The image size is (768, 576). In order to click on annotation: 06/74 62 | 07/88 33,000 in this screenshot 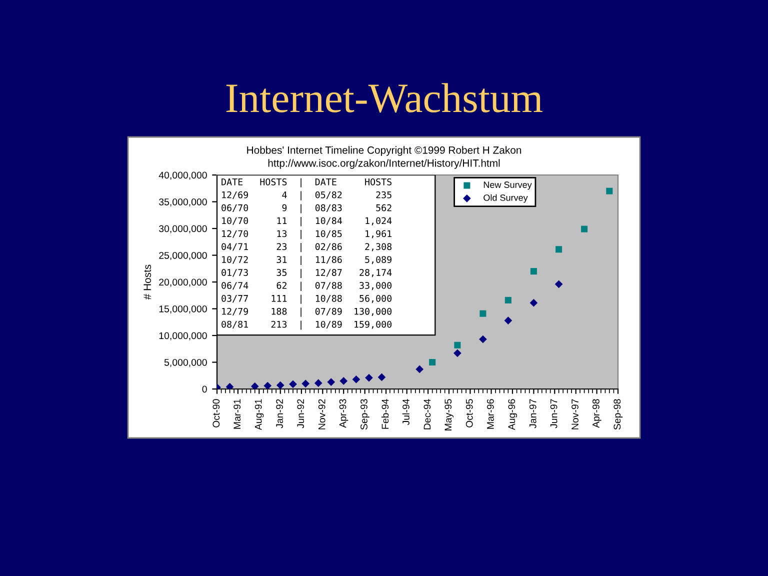, I will do `click(307, 286)`.